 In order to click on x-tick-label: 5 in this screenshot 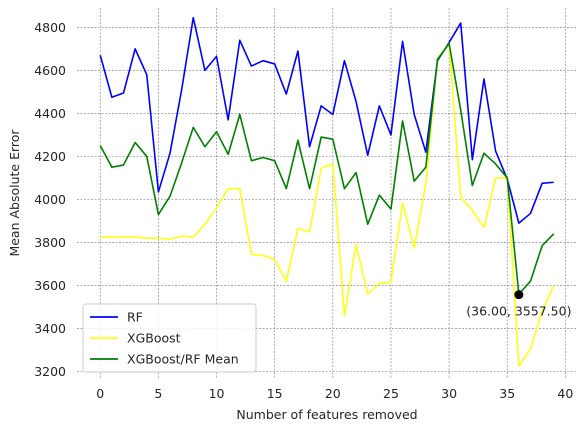, I will do `click(158, 393)`.